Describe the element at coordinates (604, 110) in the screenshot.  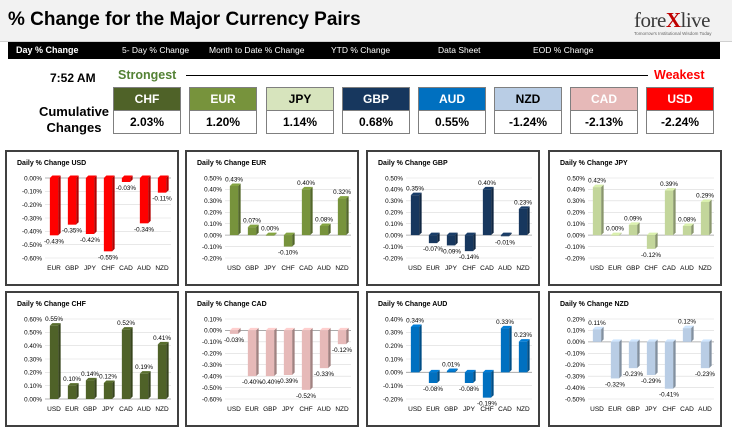
I see `currency-box-cad: CAD -2.13%` at that location.